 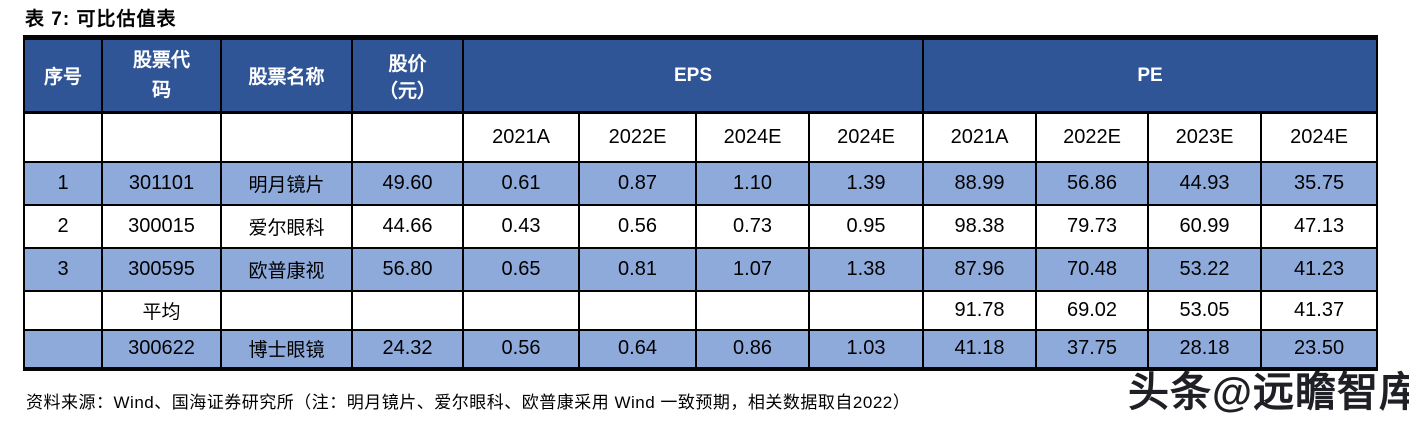 What do you see at coordinates (752, 269) in the screenshot?
I see `cell-eps: 1.07` at bounding box center [752, 269].